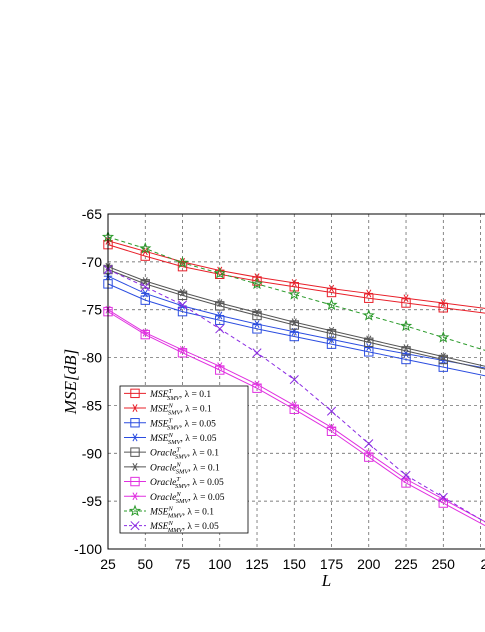 This screenshot has height=632, width=485. What do you see at coordinates (180, 410) in the screenshot?
I see `legend-label: MSEN SMV, λ = 0.1` at bounding box center [180, 410].